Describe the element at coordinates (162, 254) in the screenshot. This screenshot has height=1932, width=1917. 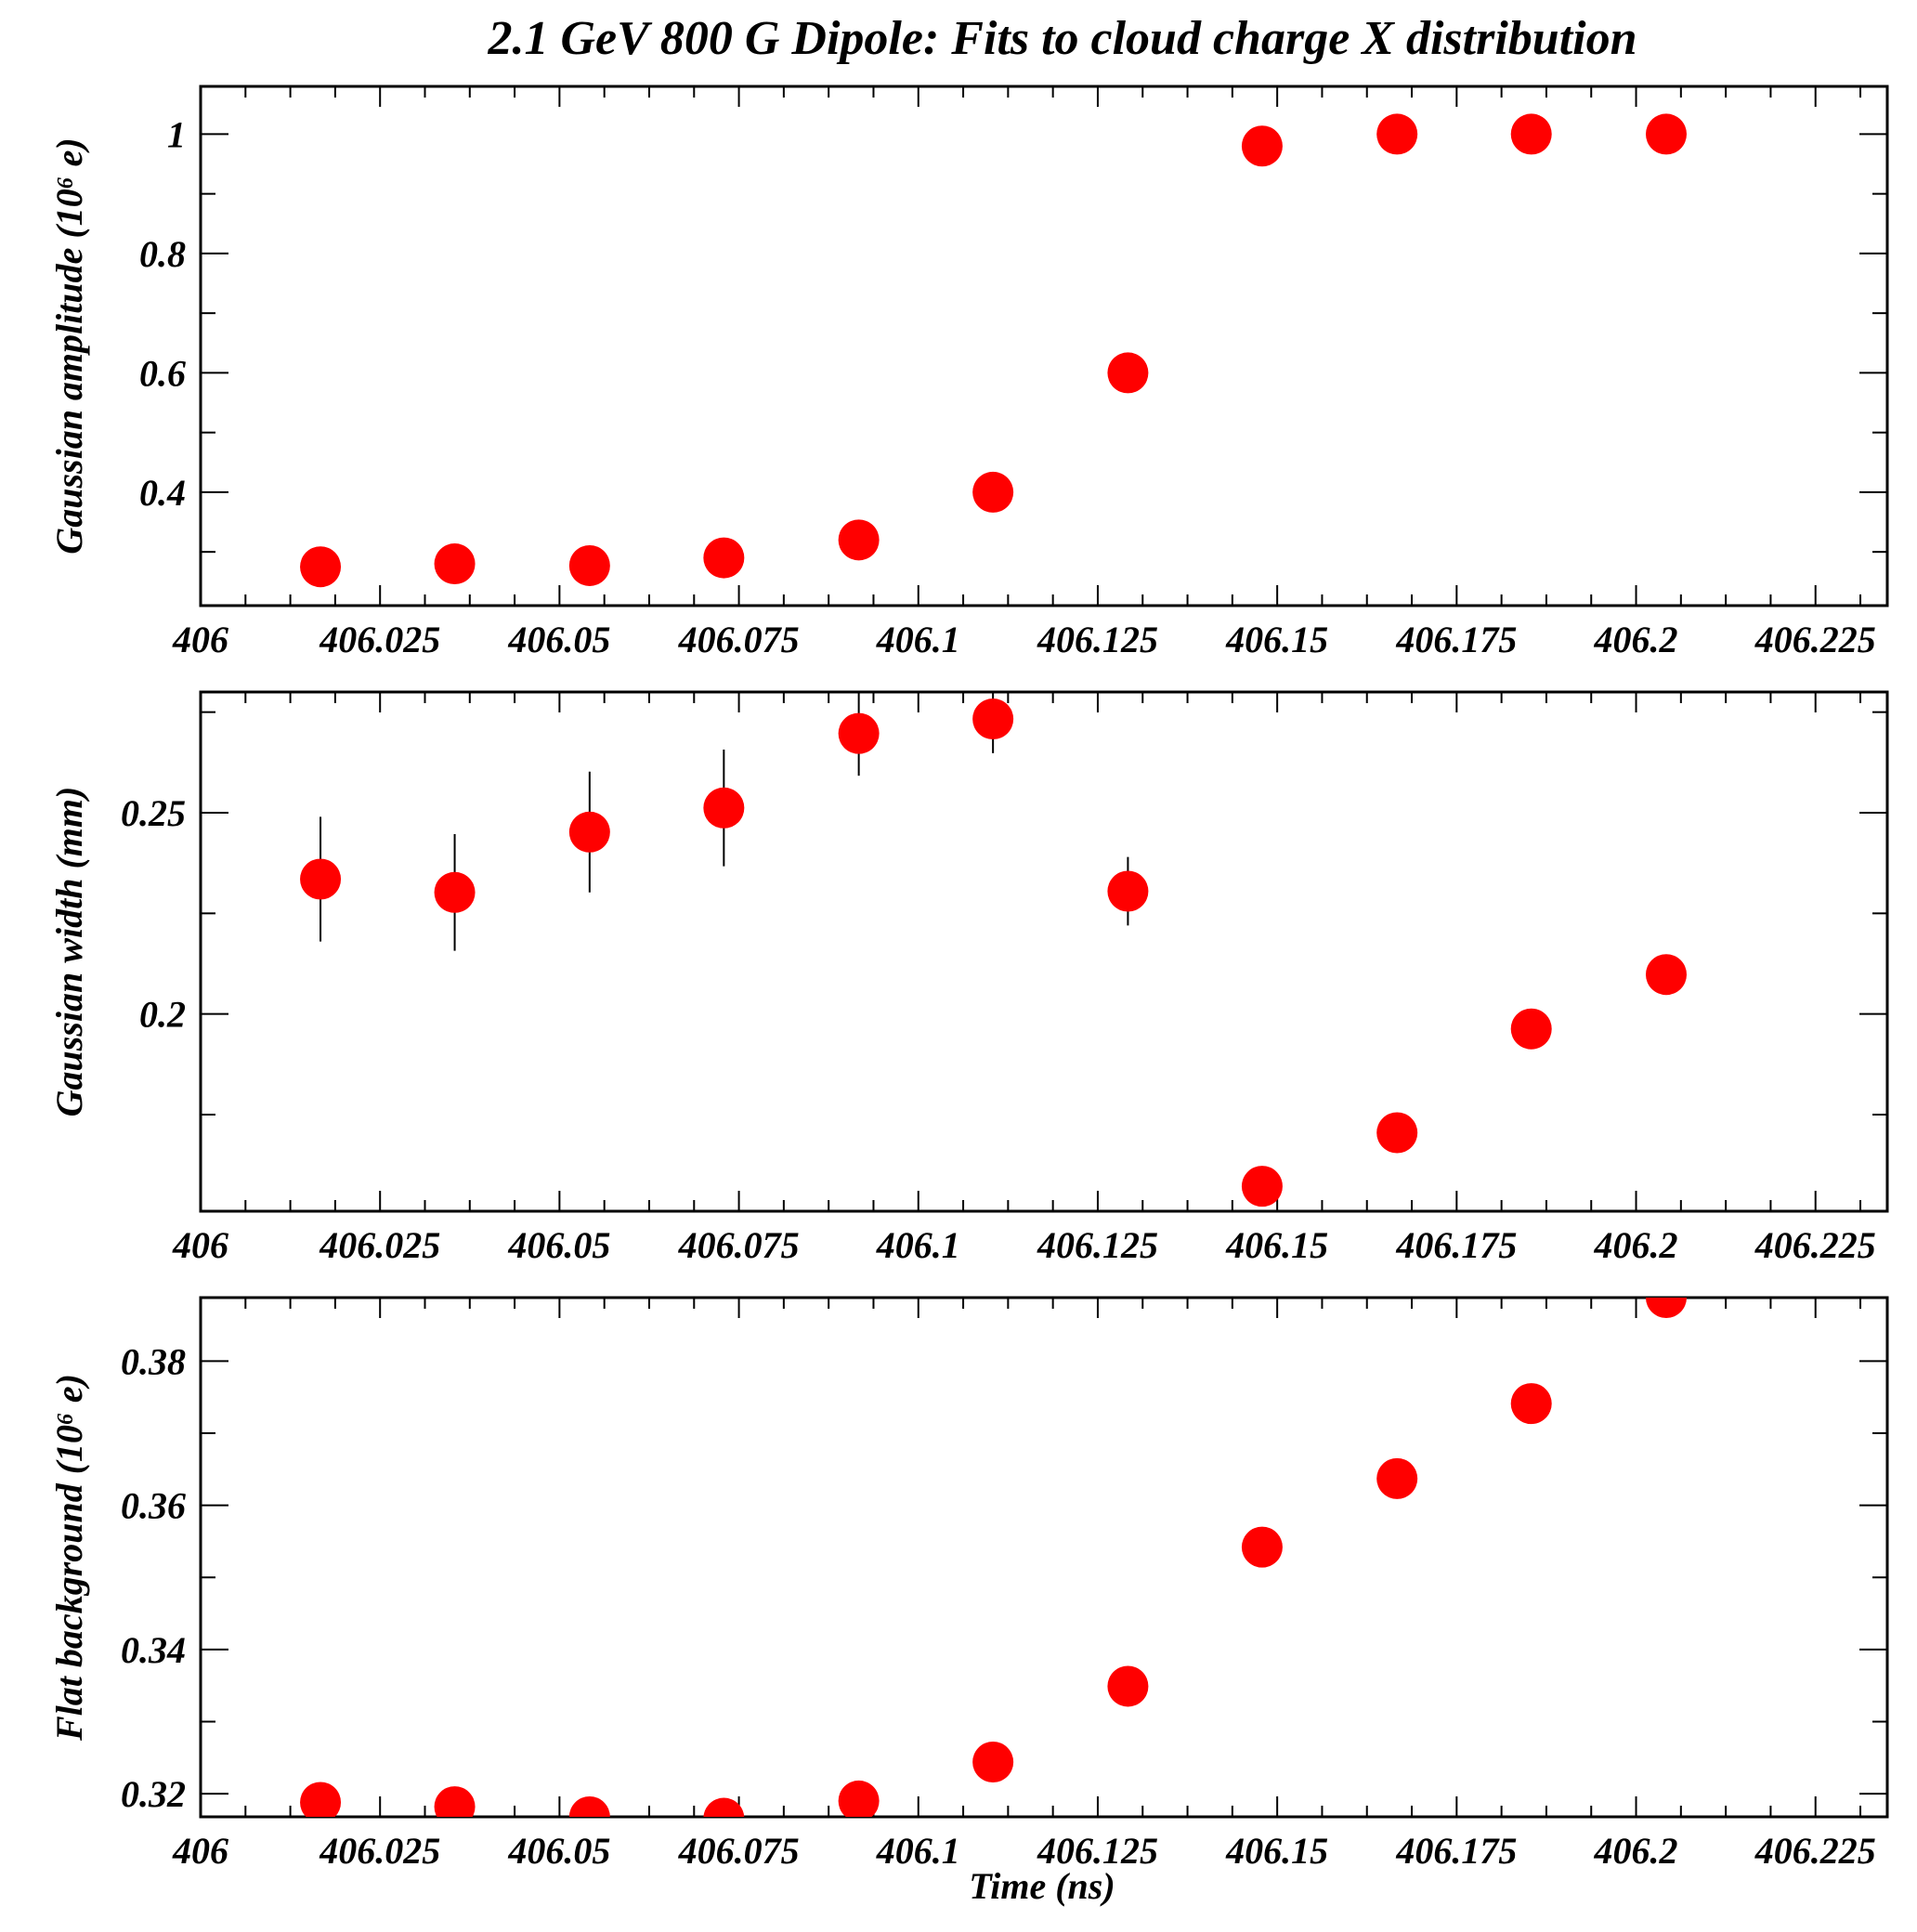
I see `y-tick-label: 0.8` at that location.